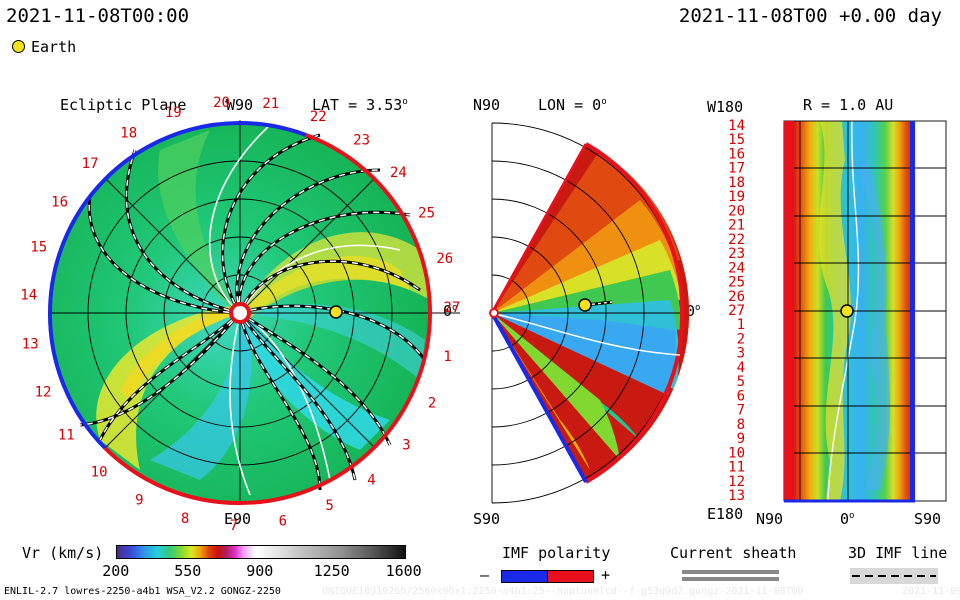  What do you see at coordinates (848, 105) in the screenshot?
I see `radial-title: R = 1.0 AU` at bounding box center [848, 105].